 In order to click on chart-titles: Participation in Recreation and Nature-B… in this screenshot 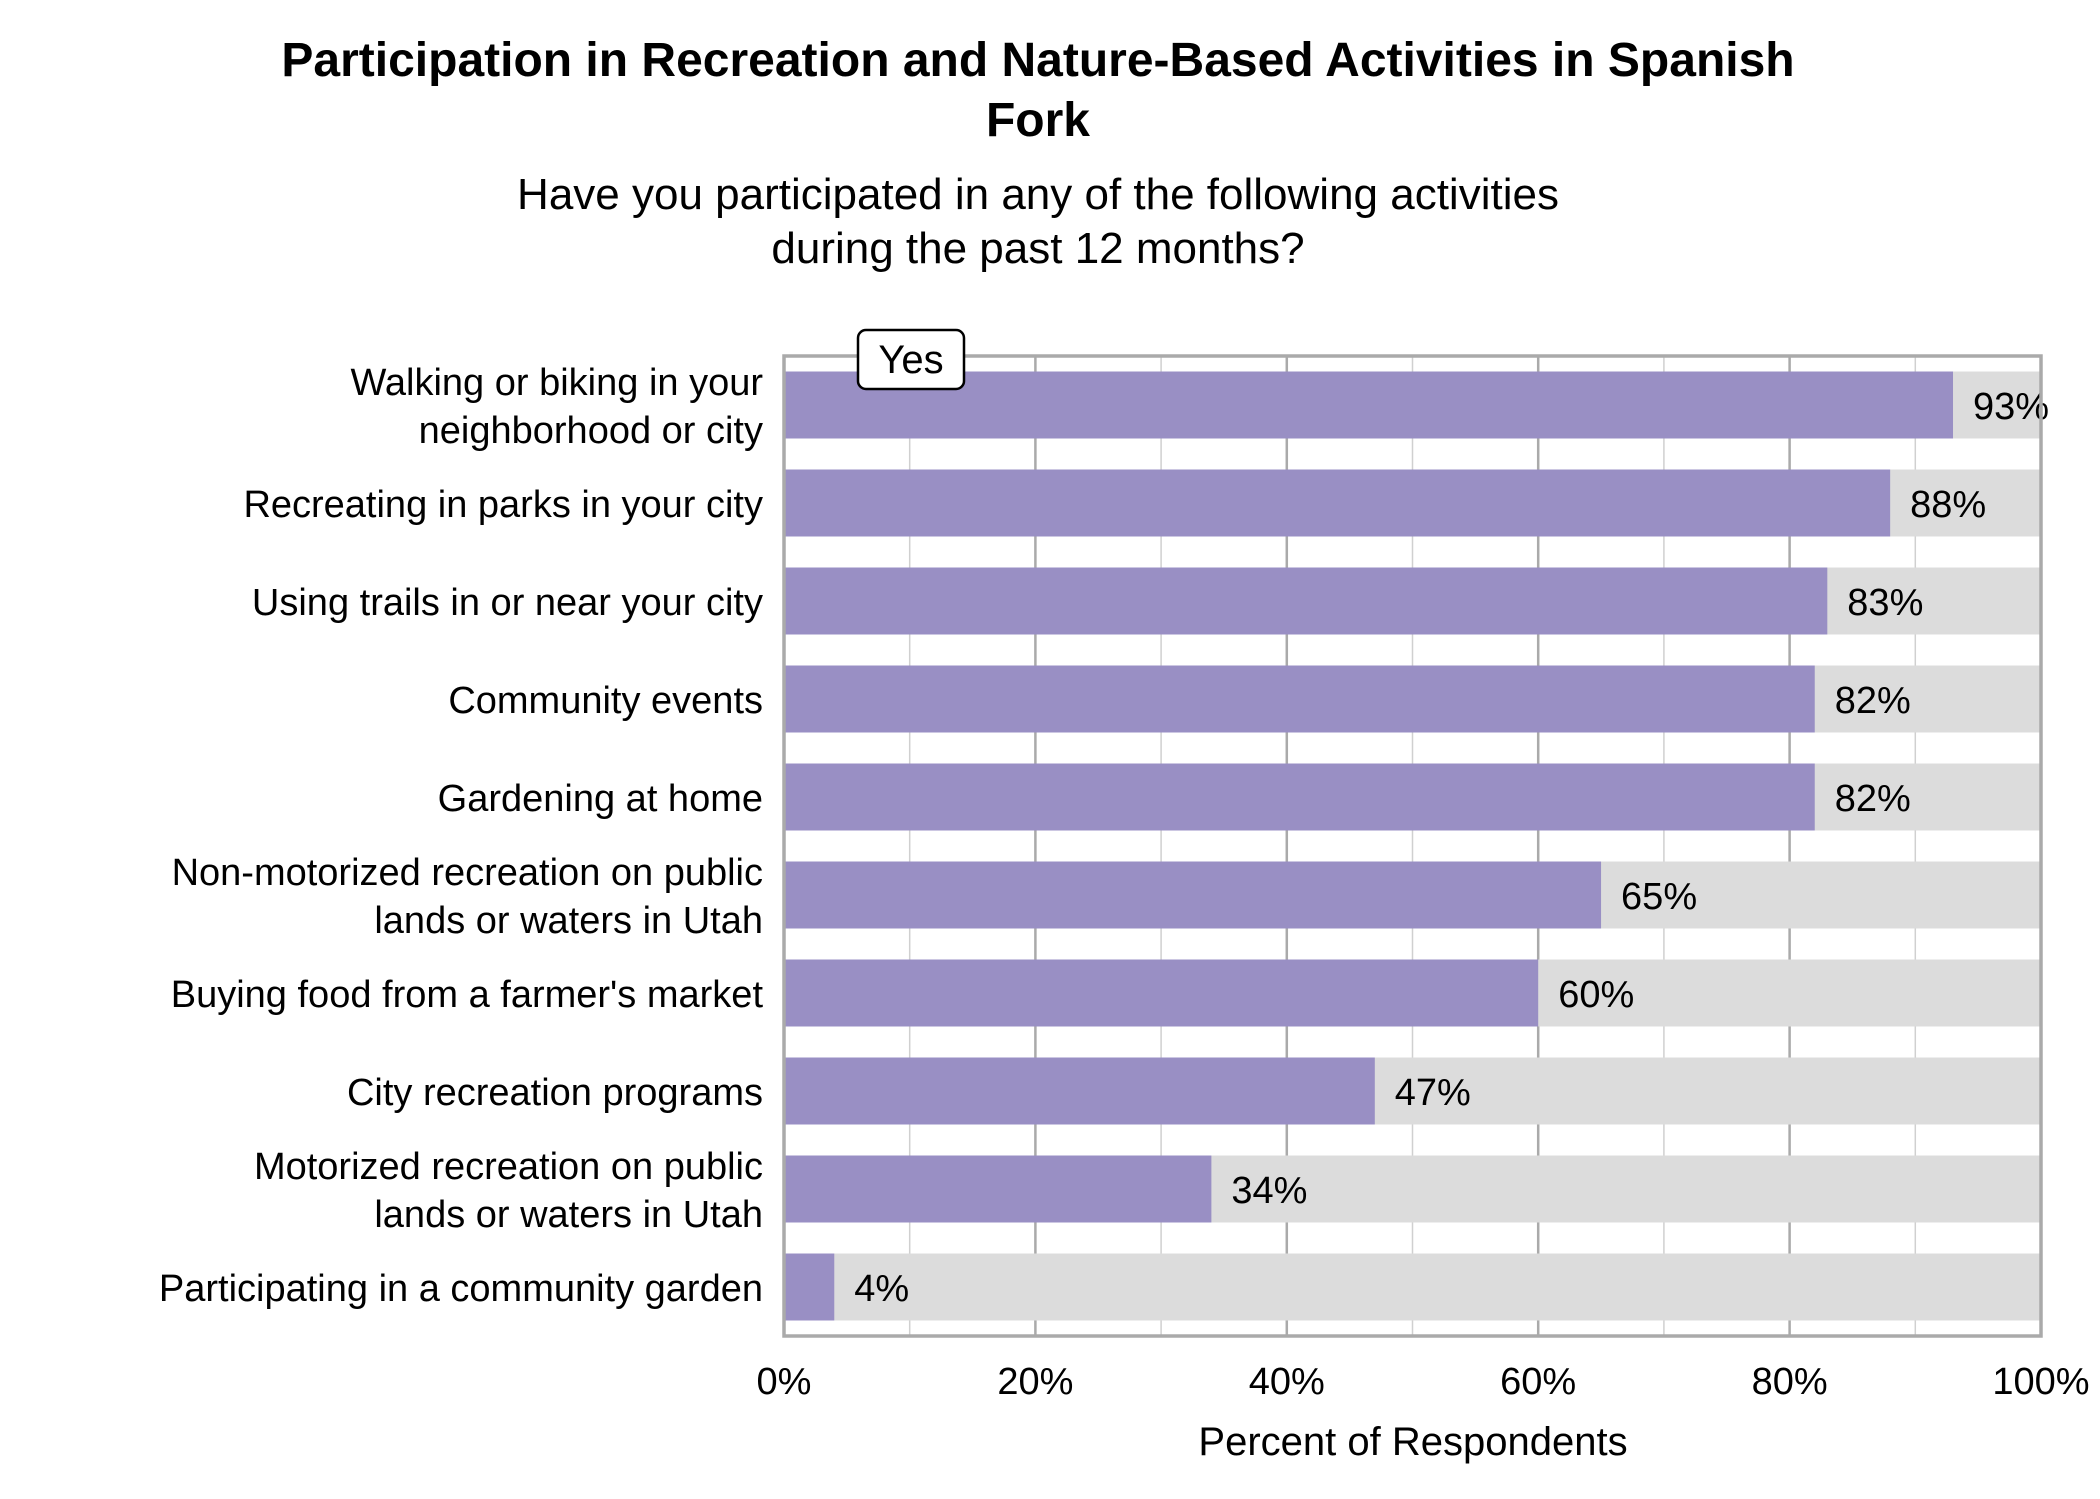, I will do `click(1037, 153)`.